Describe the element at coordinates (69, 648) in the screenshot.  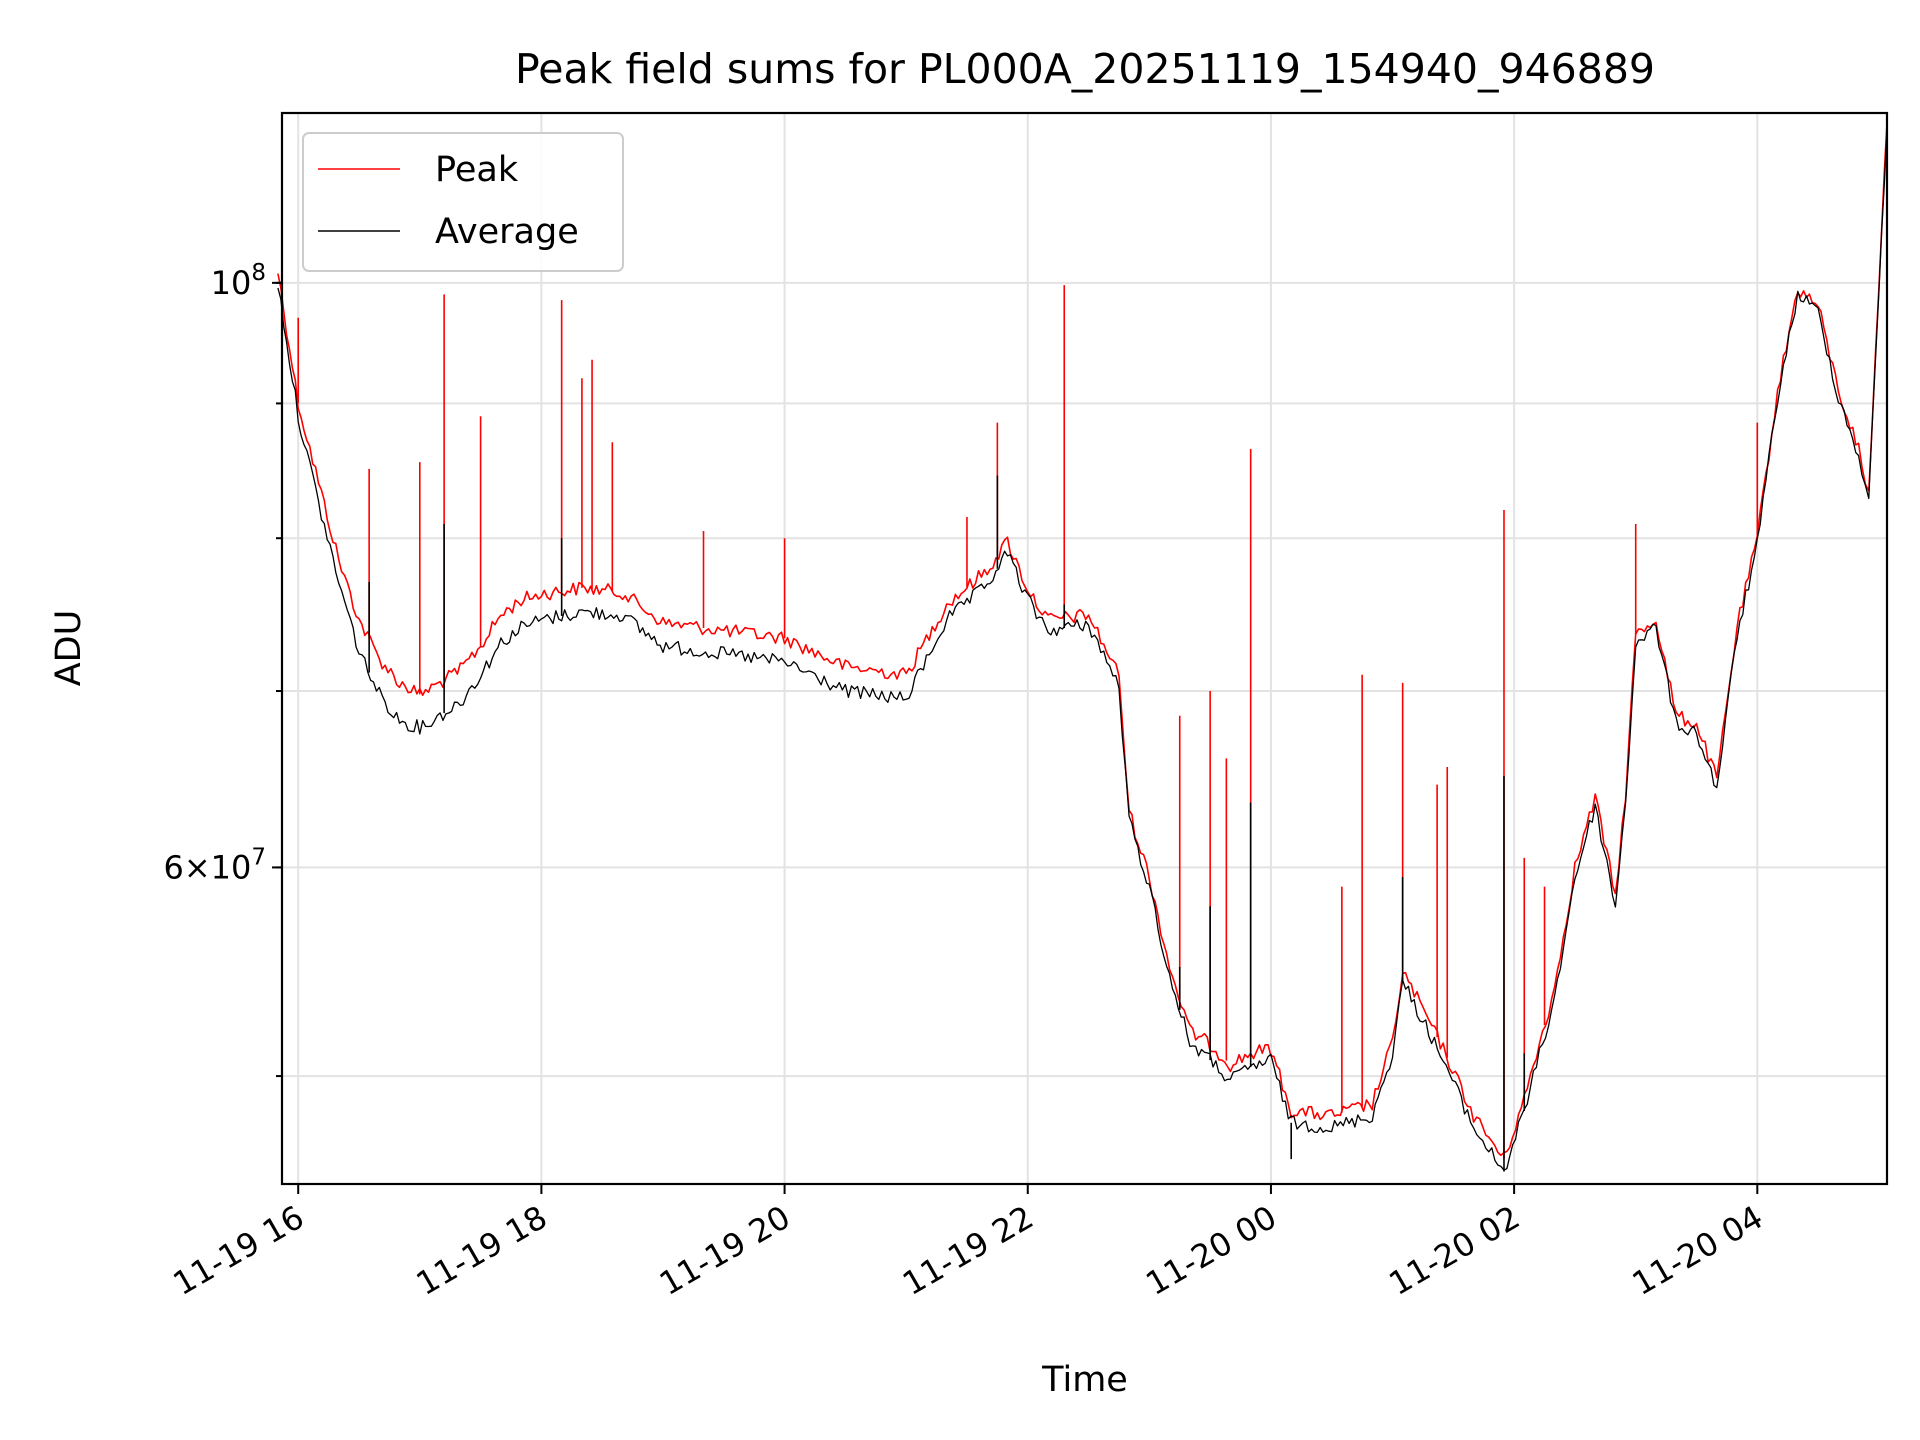
I see `y-axis-label: ADU` at that location.